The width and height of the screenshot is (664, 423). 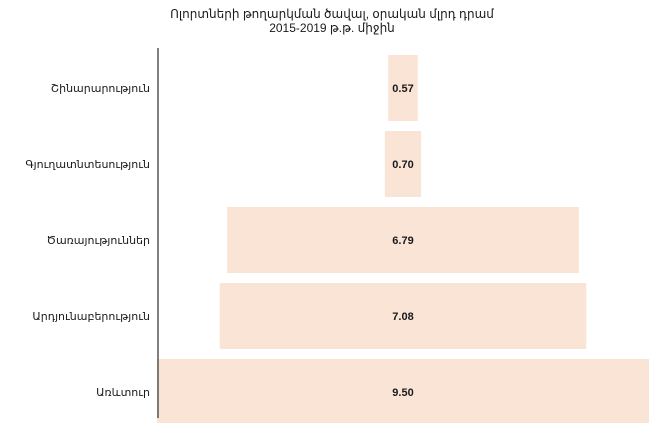 I want to click on category-label-3: Ծառայություններ, so click(x=98, y=241).